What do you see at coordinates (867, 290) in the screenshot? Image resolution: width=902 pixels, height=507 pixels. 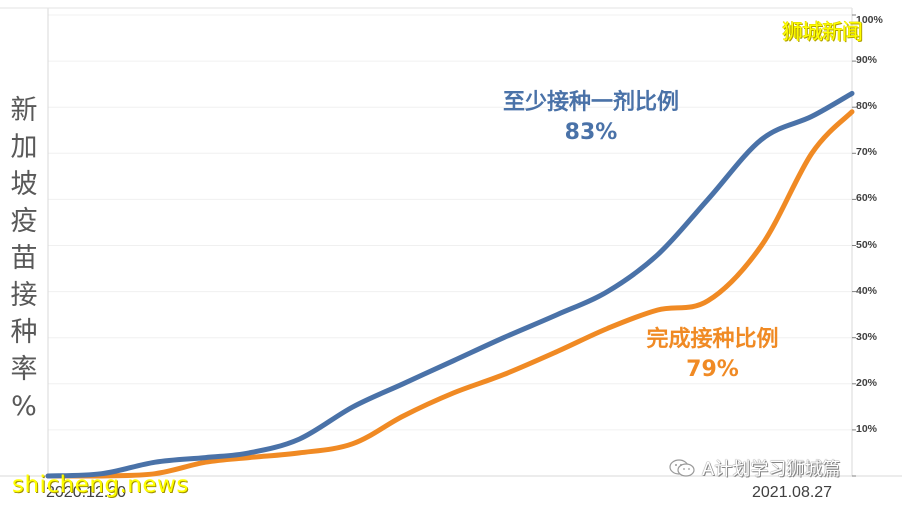 I see `y-tick-label: 40%` at bounding box center [867, 290].